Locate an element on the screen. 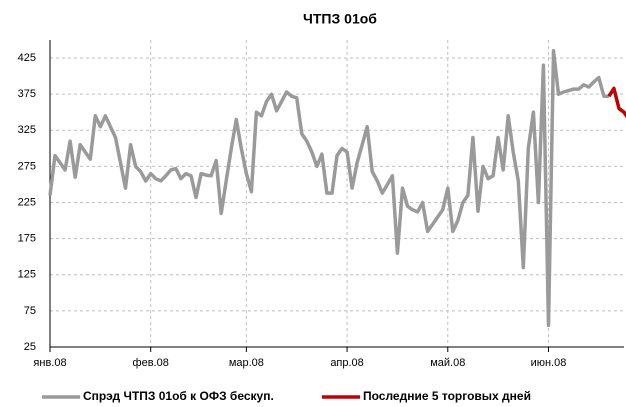 Image resolution: width=626 pixels, height=407 pixels. x-tick-label: май.08 is located at coordinates (447, 363).